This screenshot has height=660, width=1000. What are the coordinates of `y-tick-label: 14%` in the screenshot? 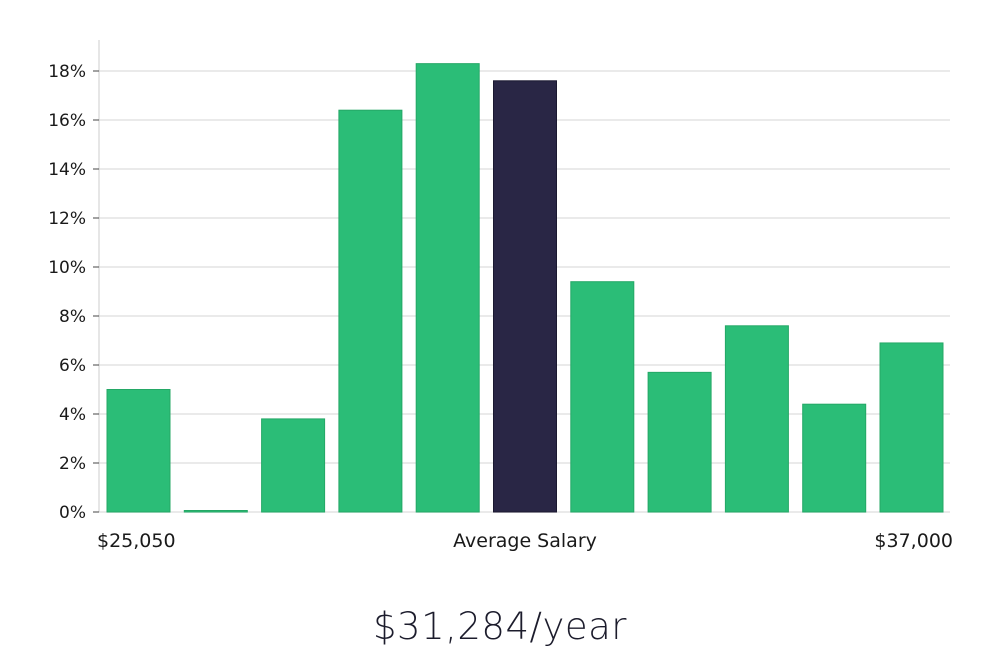 It's located at (67, 170).